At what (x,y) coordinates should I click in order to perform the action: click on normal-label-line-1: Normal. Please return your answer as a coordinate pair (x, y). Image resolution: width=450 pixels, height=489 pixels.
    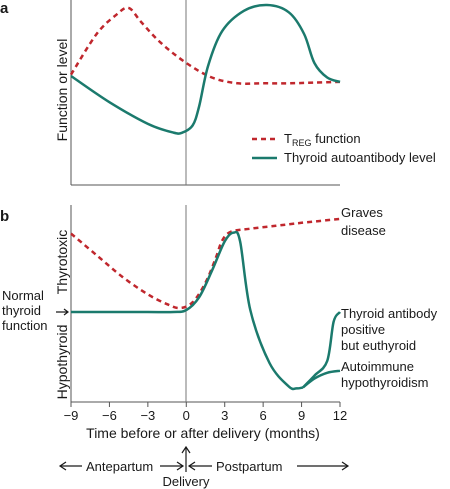
    Looking at the image, I should click on (23, 295).